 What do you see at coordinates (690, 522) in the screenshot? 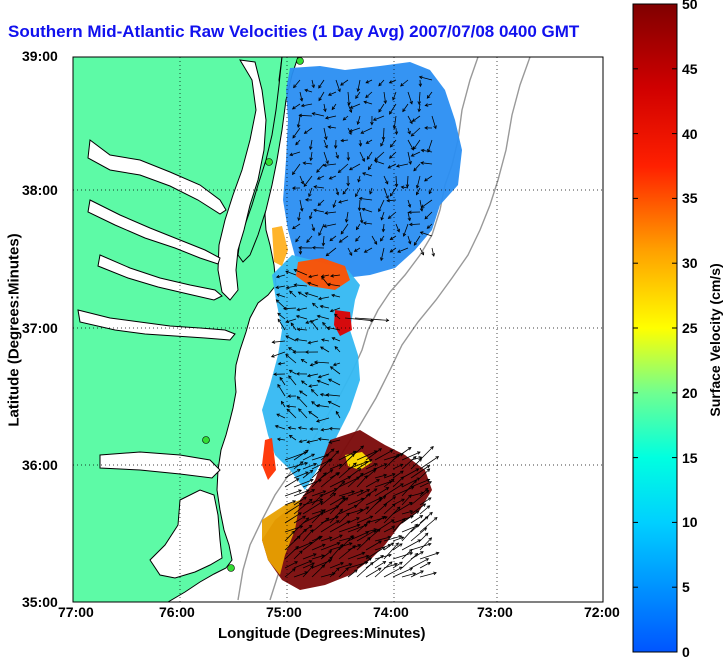
I see `colorbar-tick-label: 10` at bounding box center [690, 522].